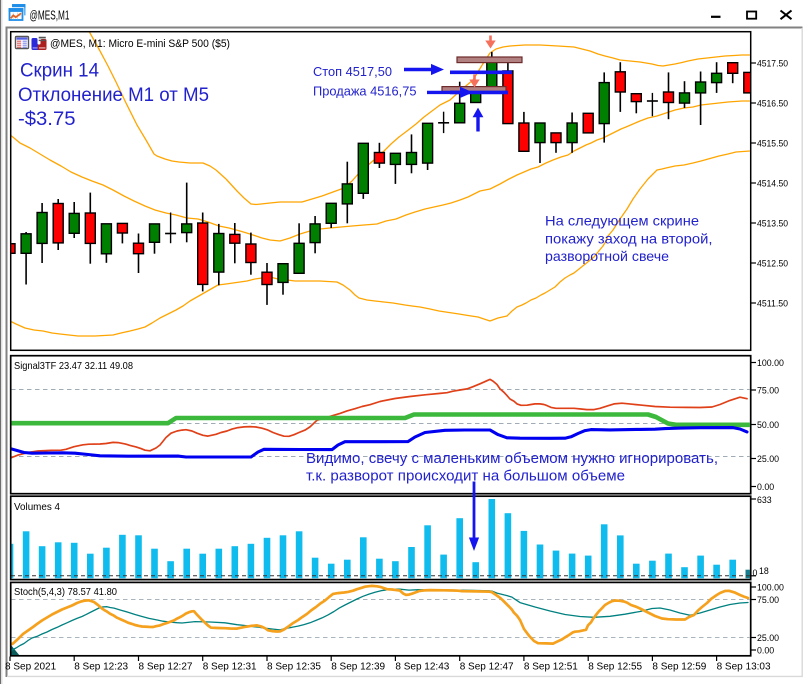  Describe the element at coordinates (50, 16) in the screenshot. I see `svg-text: @MES,M1` at that location.